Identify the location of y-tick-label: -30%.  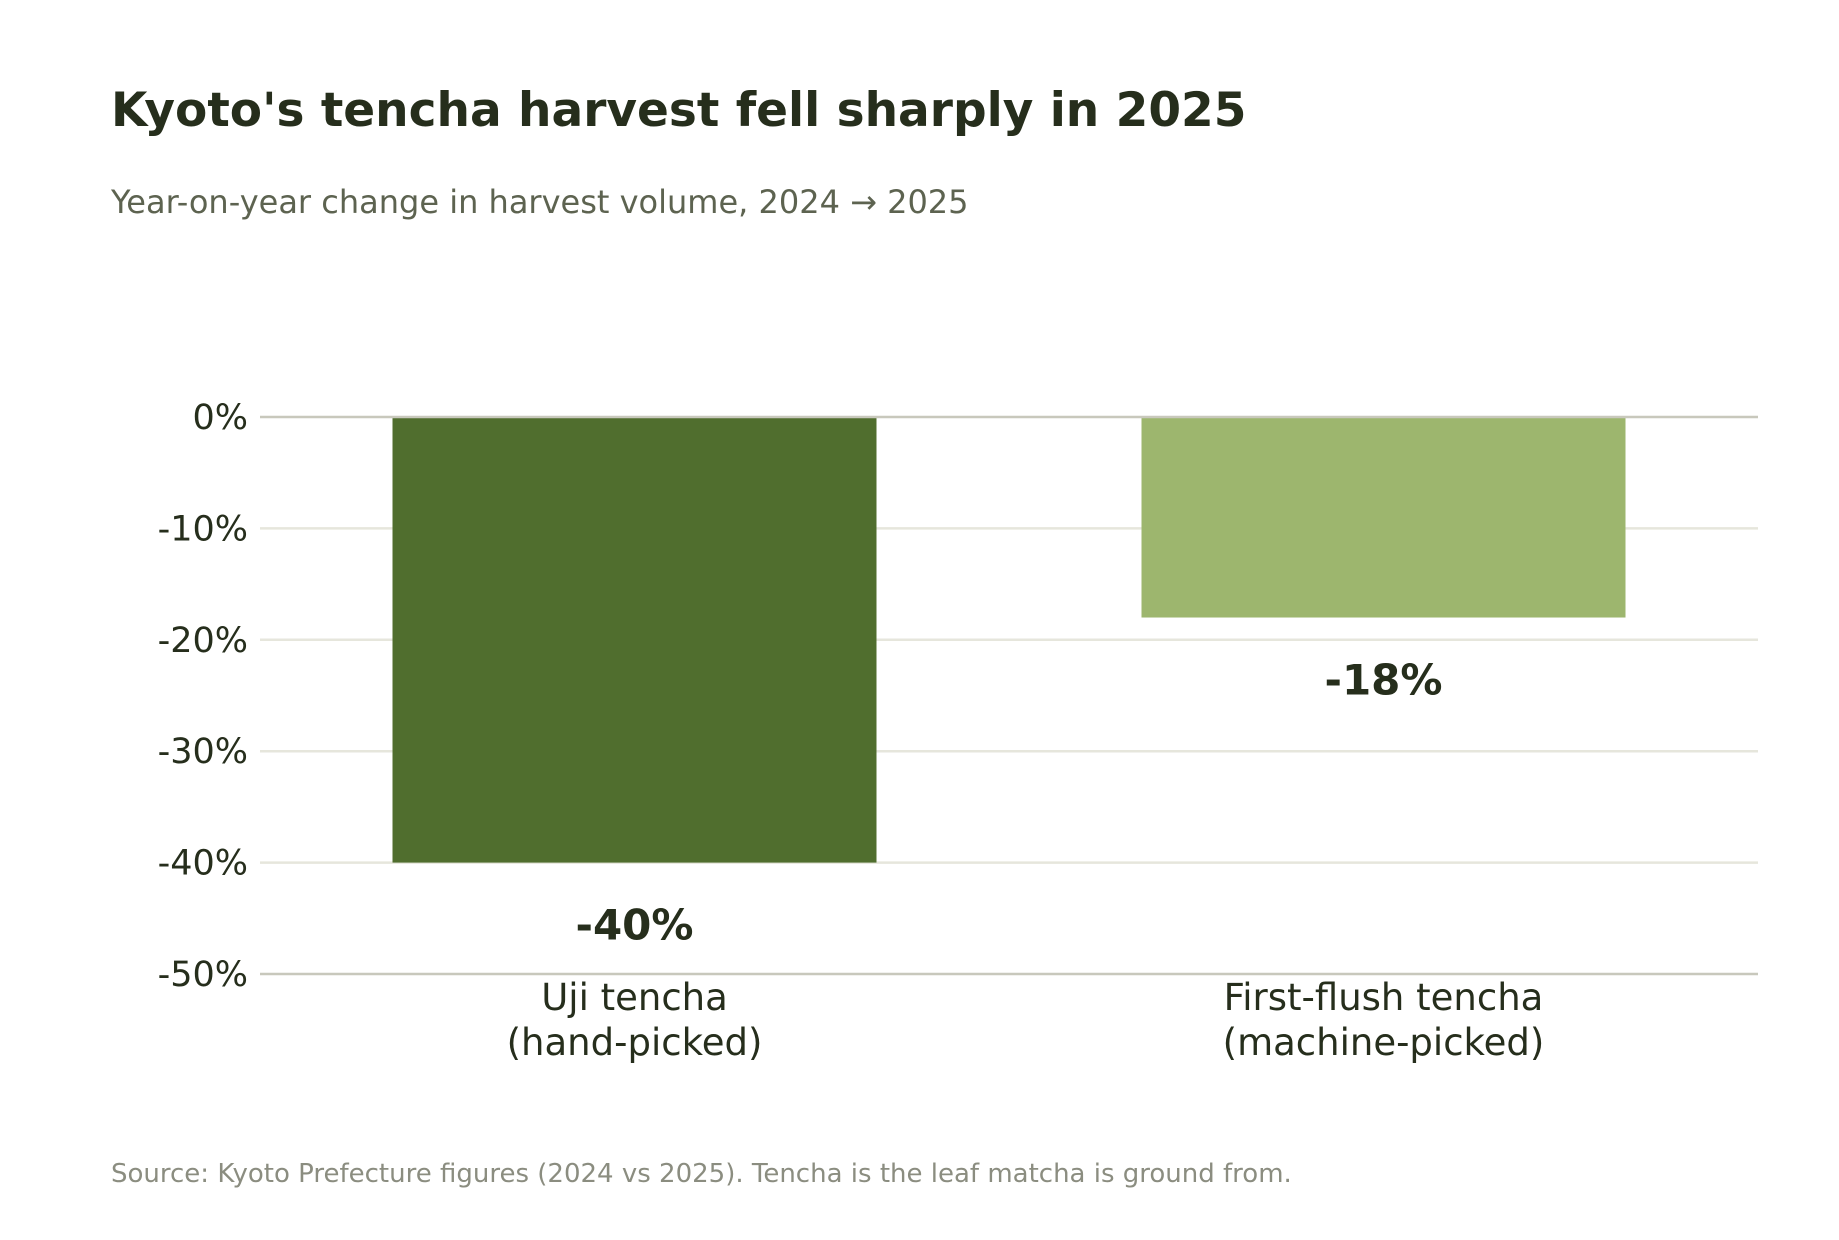
(203, 752).